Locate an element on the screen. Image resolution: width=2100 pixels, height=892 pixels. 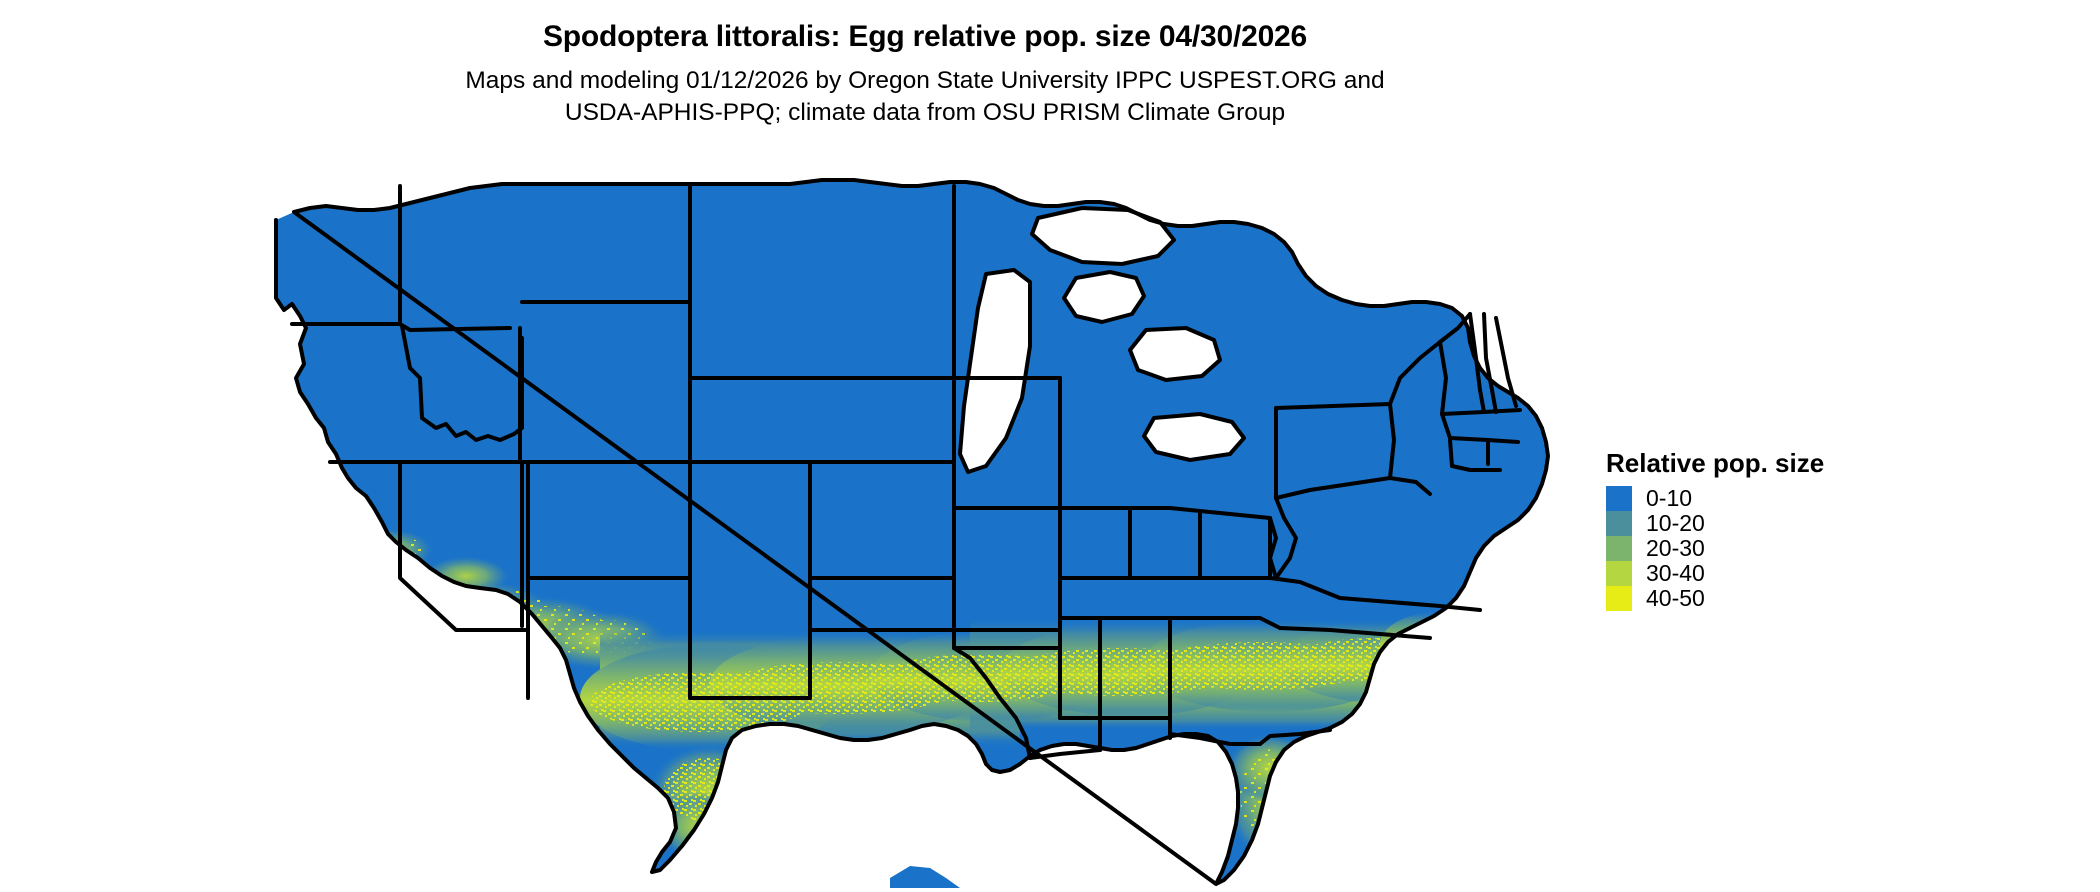
legend-title: Relative pop. size is located at coordinates (1715, 463).